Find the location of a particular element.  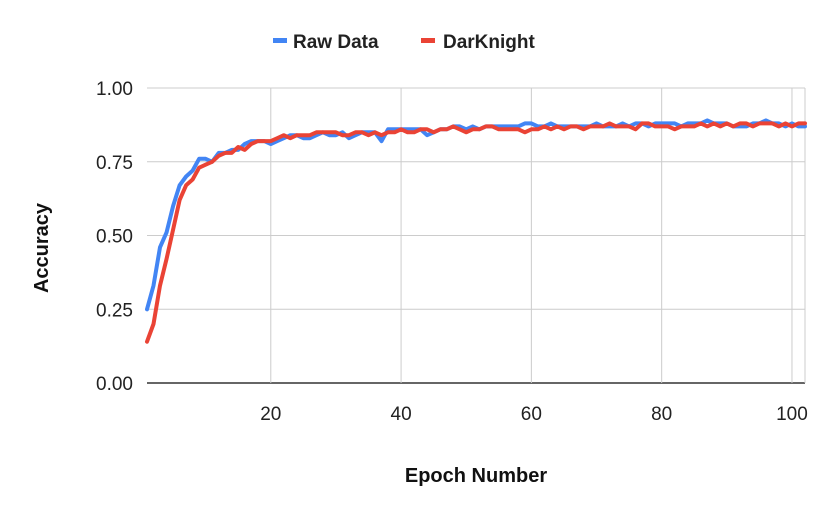

legend: Raw Data DarKnight is located at coordinates (404, 42).